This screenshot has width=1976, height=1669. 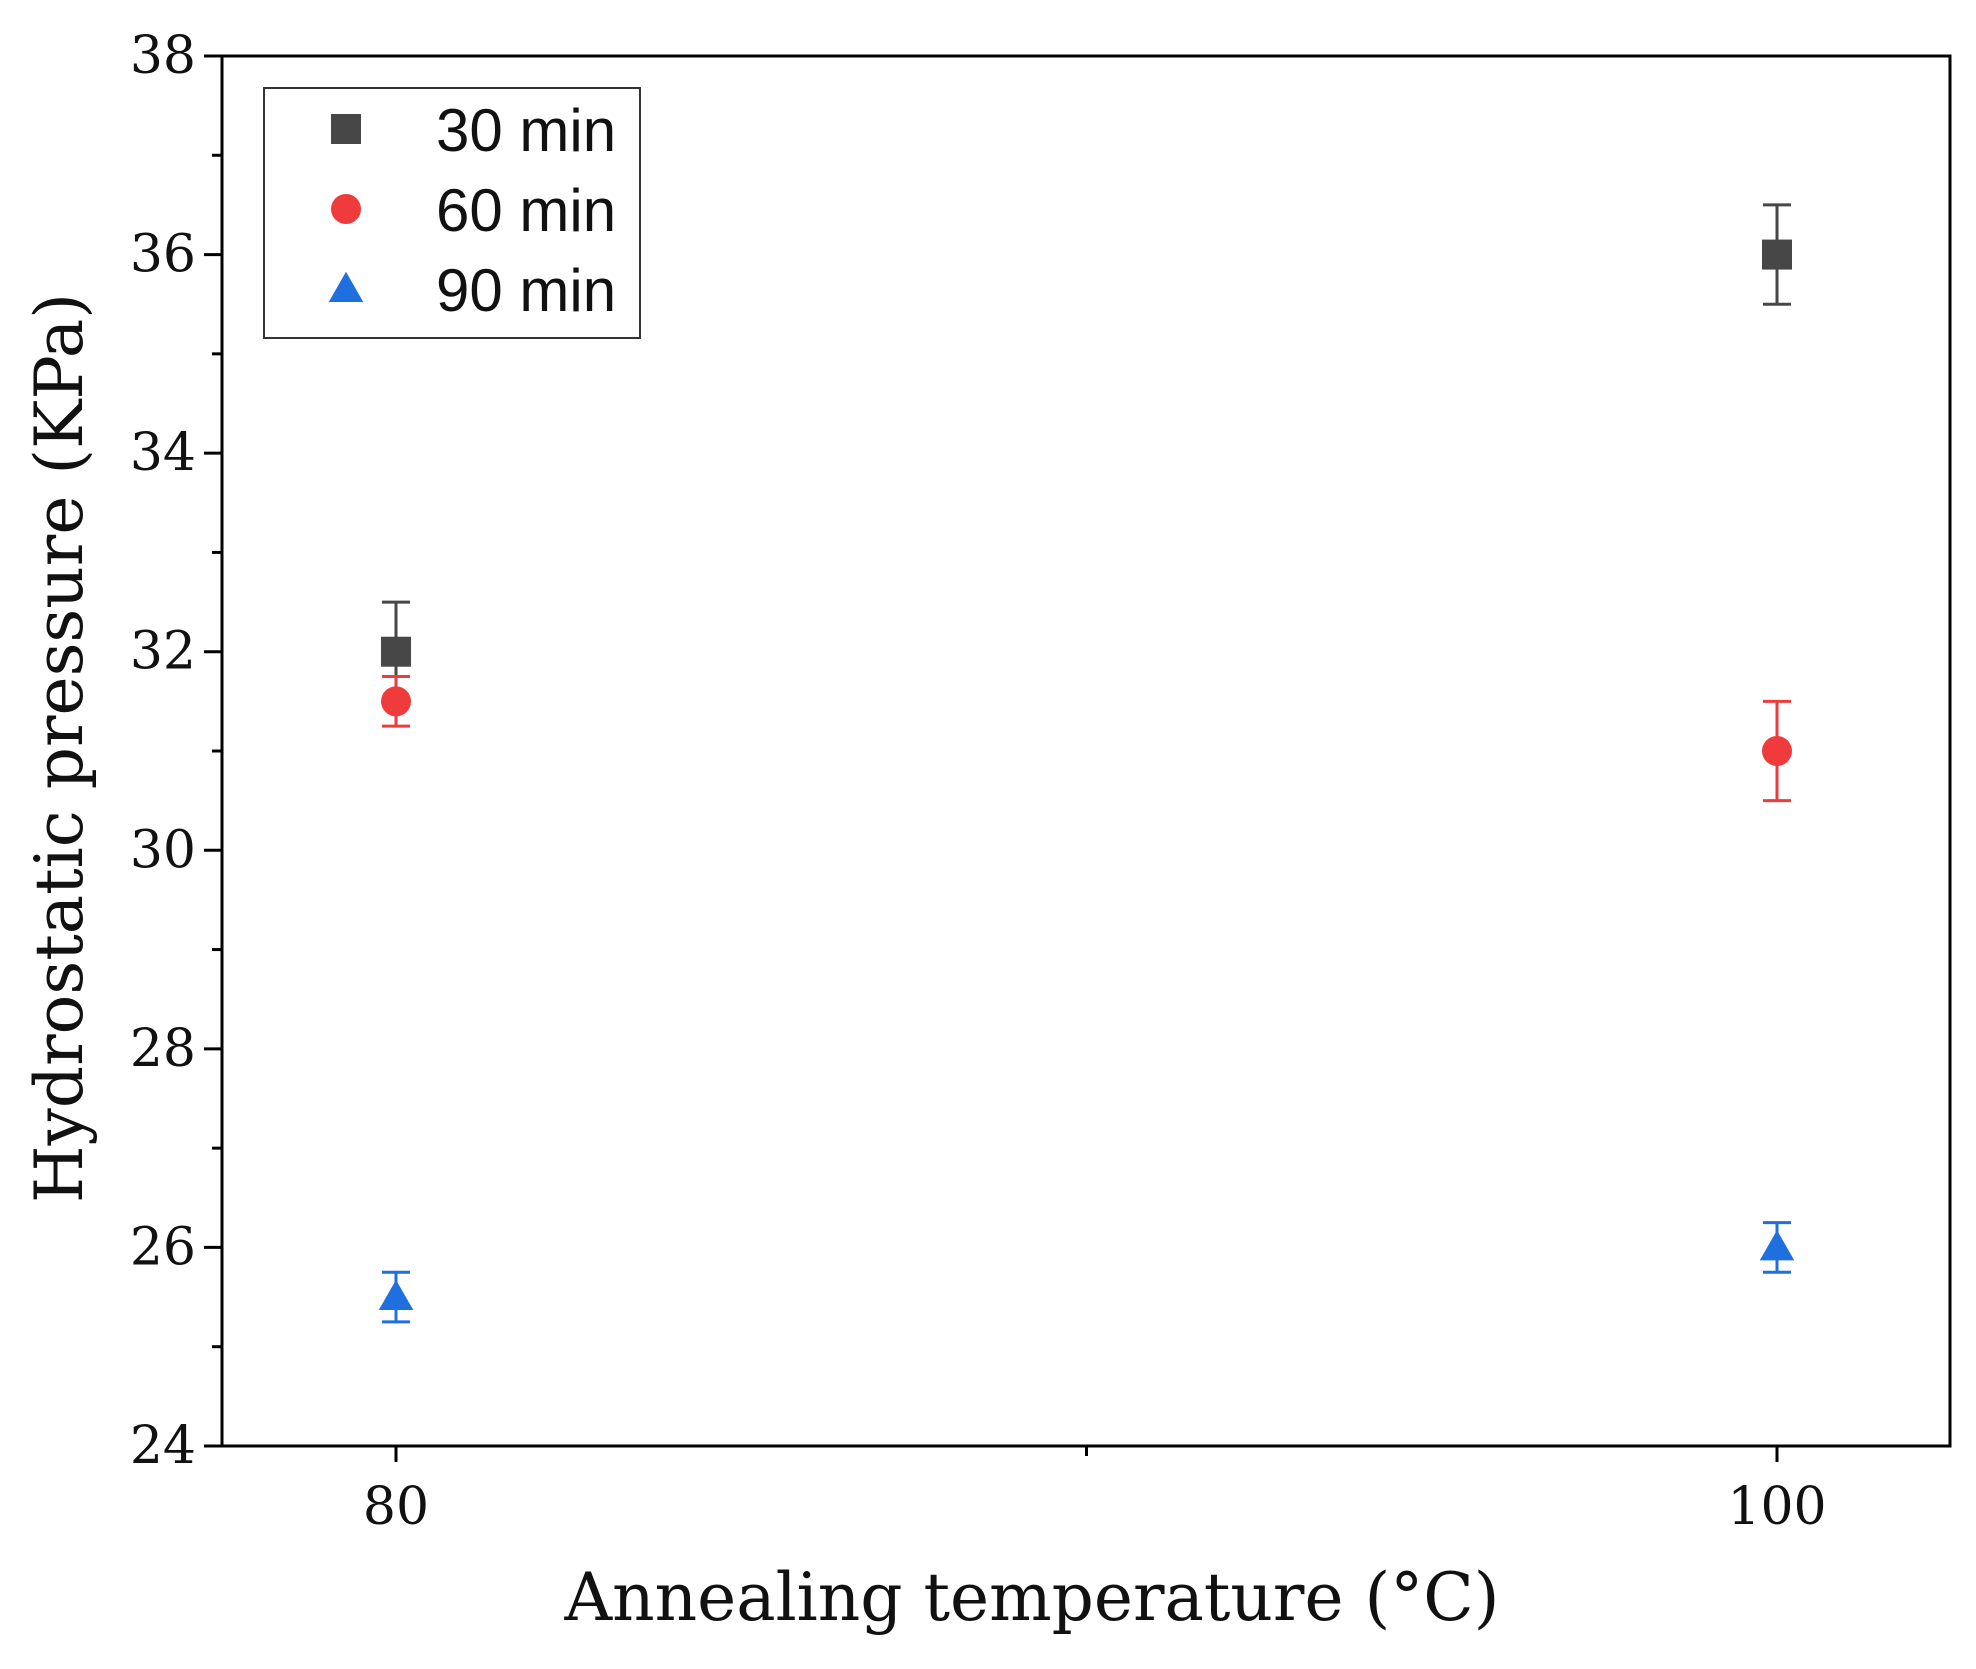 What do you see at coordinates (1086, 739) in the screenshot?
I see `series-60-min` at bounding box center [1086, 739].